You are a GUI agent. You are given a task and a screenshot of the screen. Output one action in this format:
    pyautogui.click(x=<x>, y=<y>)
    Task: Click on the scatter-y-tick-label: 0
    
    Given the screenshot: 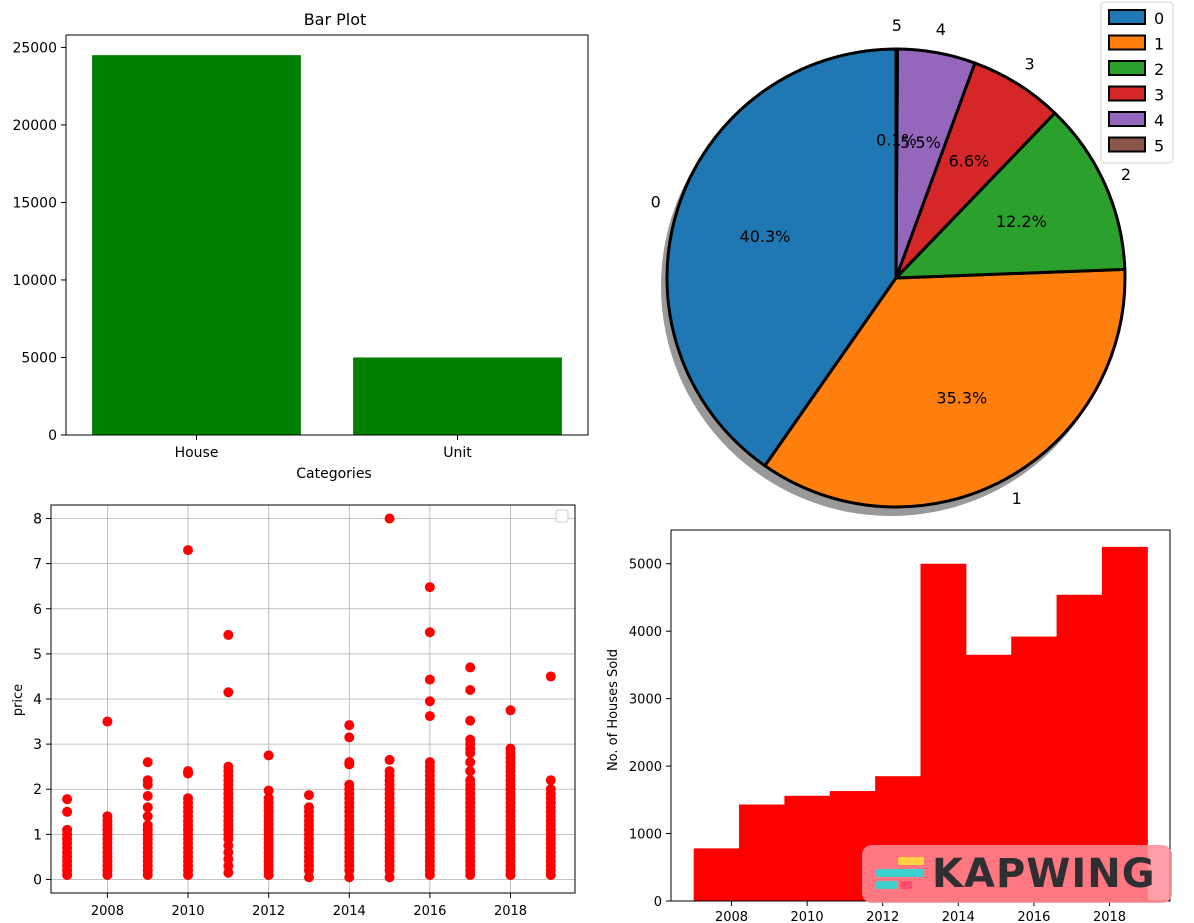 What is the action you would take?
    pyautogui.click(x=37, y=880)
    